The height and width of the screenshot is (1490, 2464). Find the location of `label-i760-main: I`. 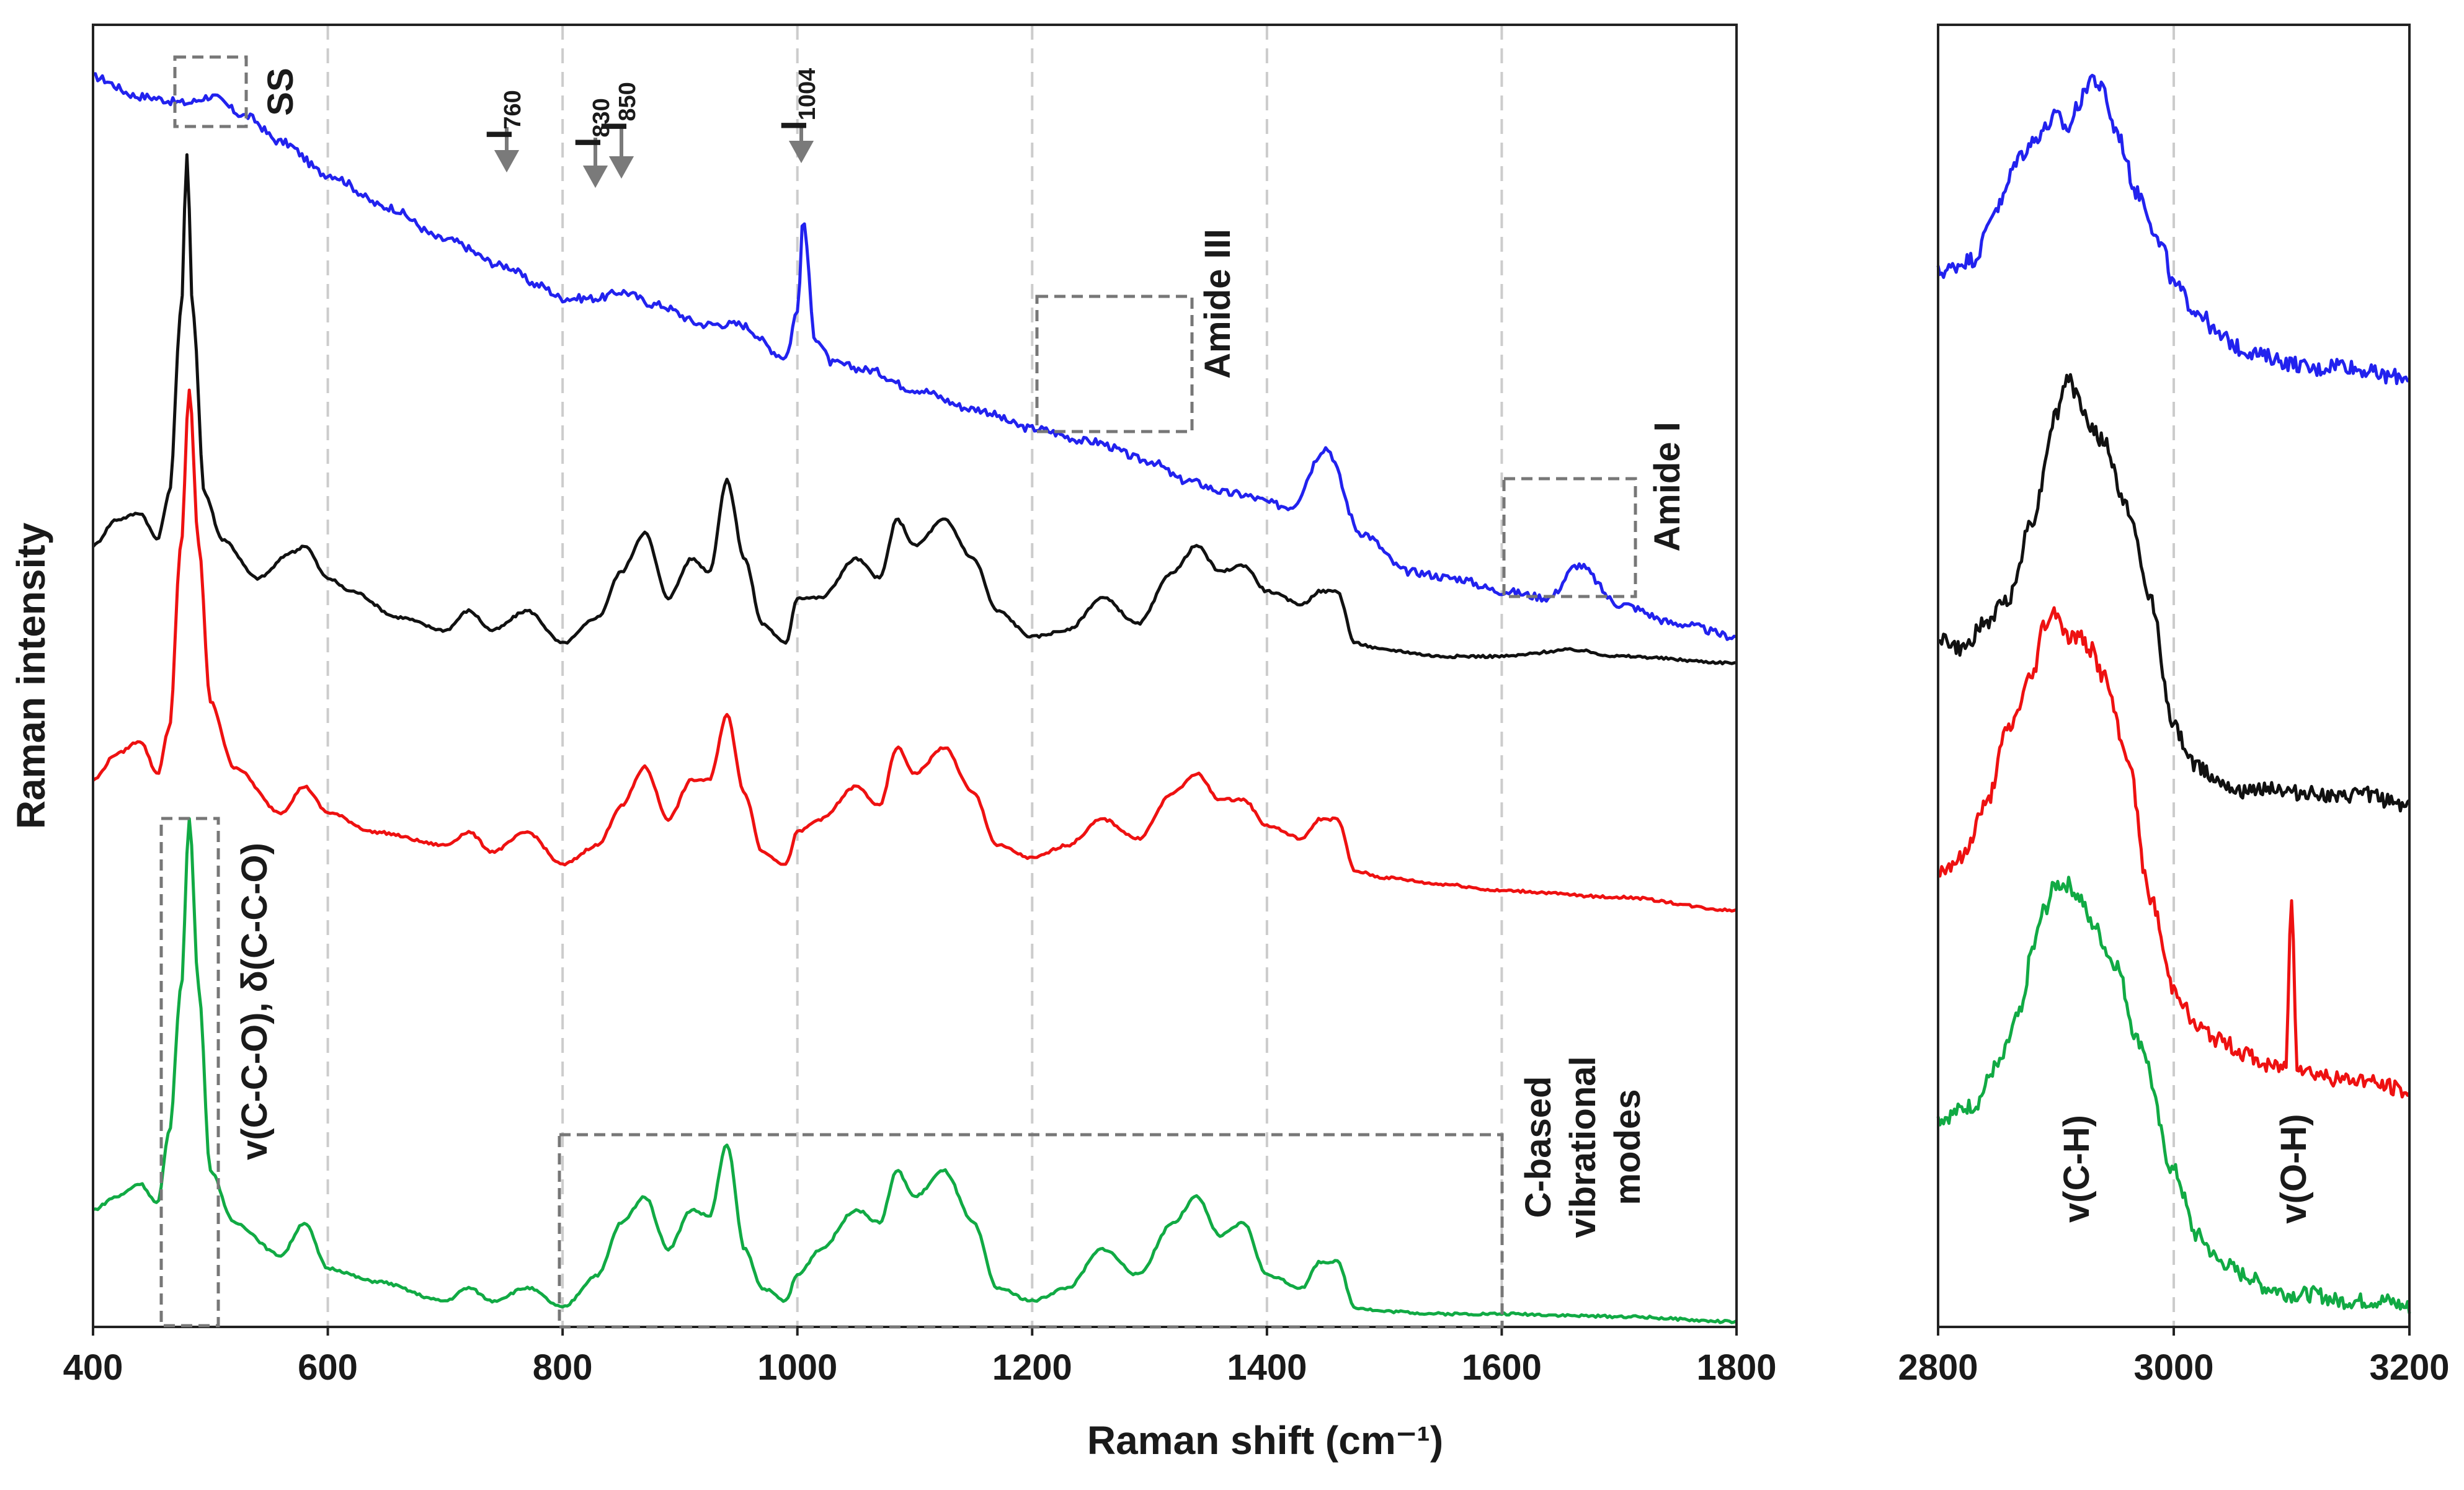

label-i760-main: I is located at coordinates (499, 135).